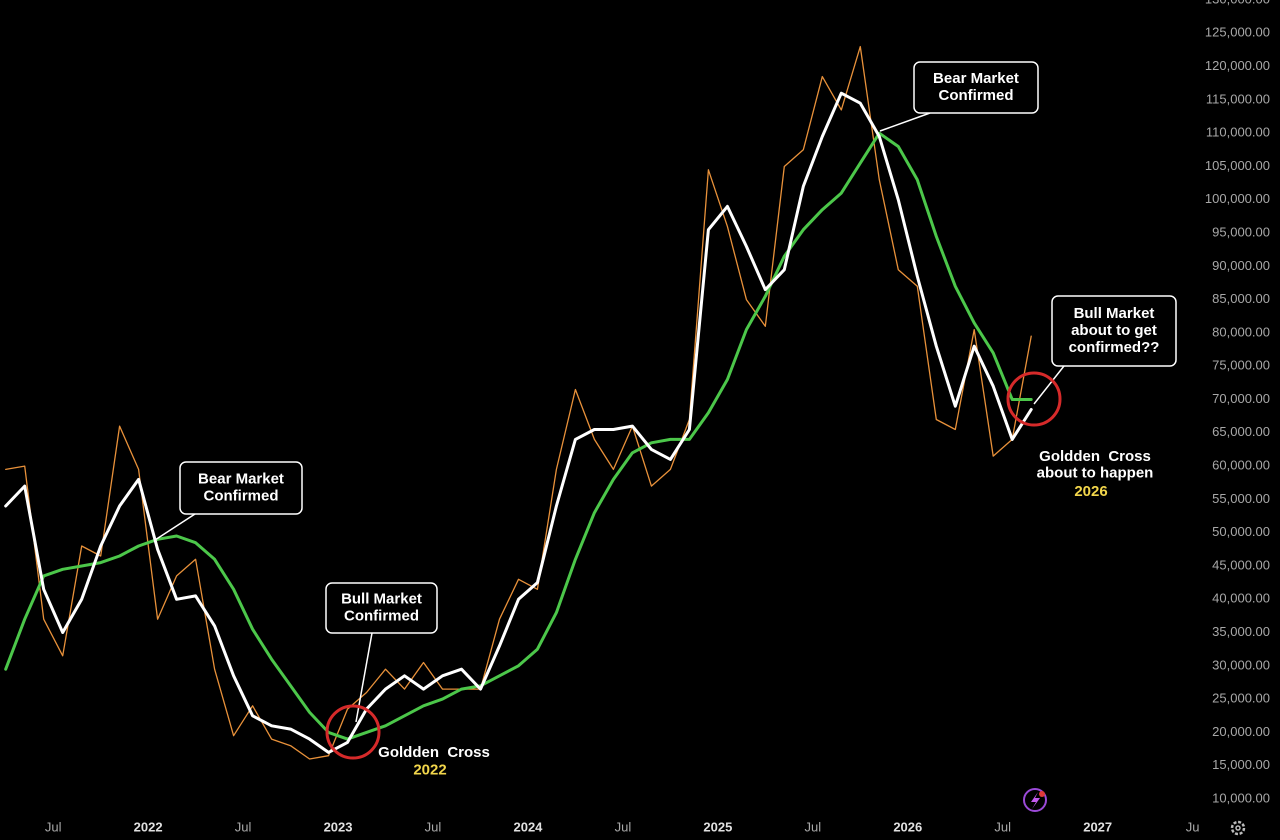 The height and width of the screenshot is (840, 1280). I want to click on y-tick-label: 60,000.00, so click(1241, 465).